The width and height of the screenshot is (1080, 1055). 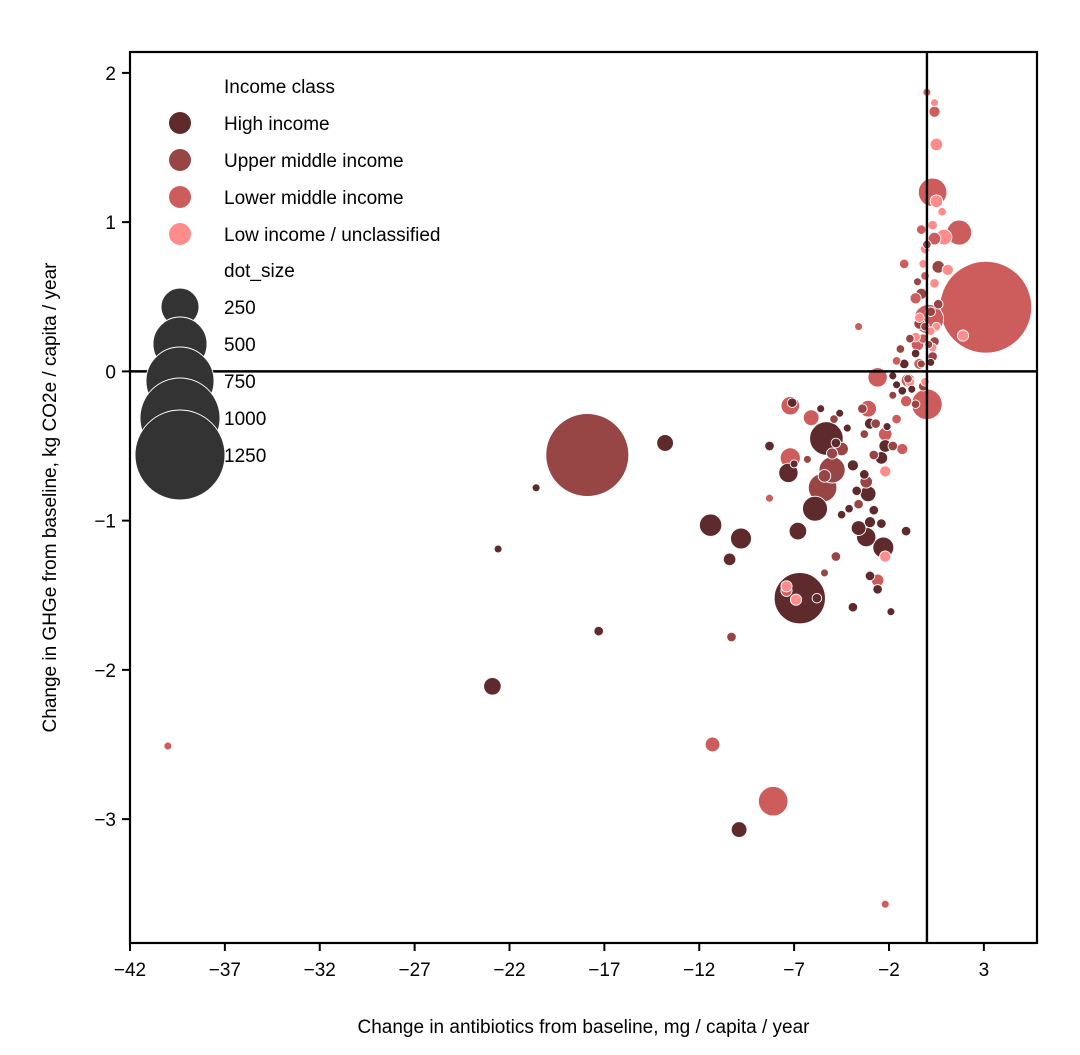 What do you see at coordinates (889, 970) in the screenshot?
I see `x-tick-label: −2` at bounding box center [889, 970].